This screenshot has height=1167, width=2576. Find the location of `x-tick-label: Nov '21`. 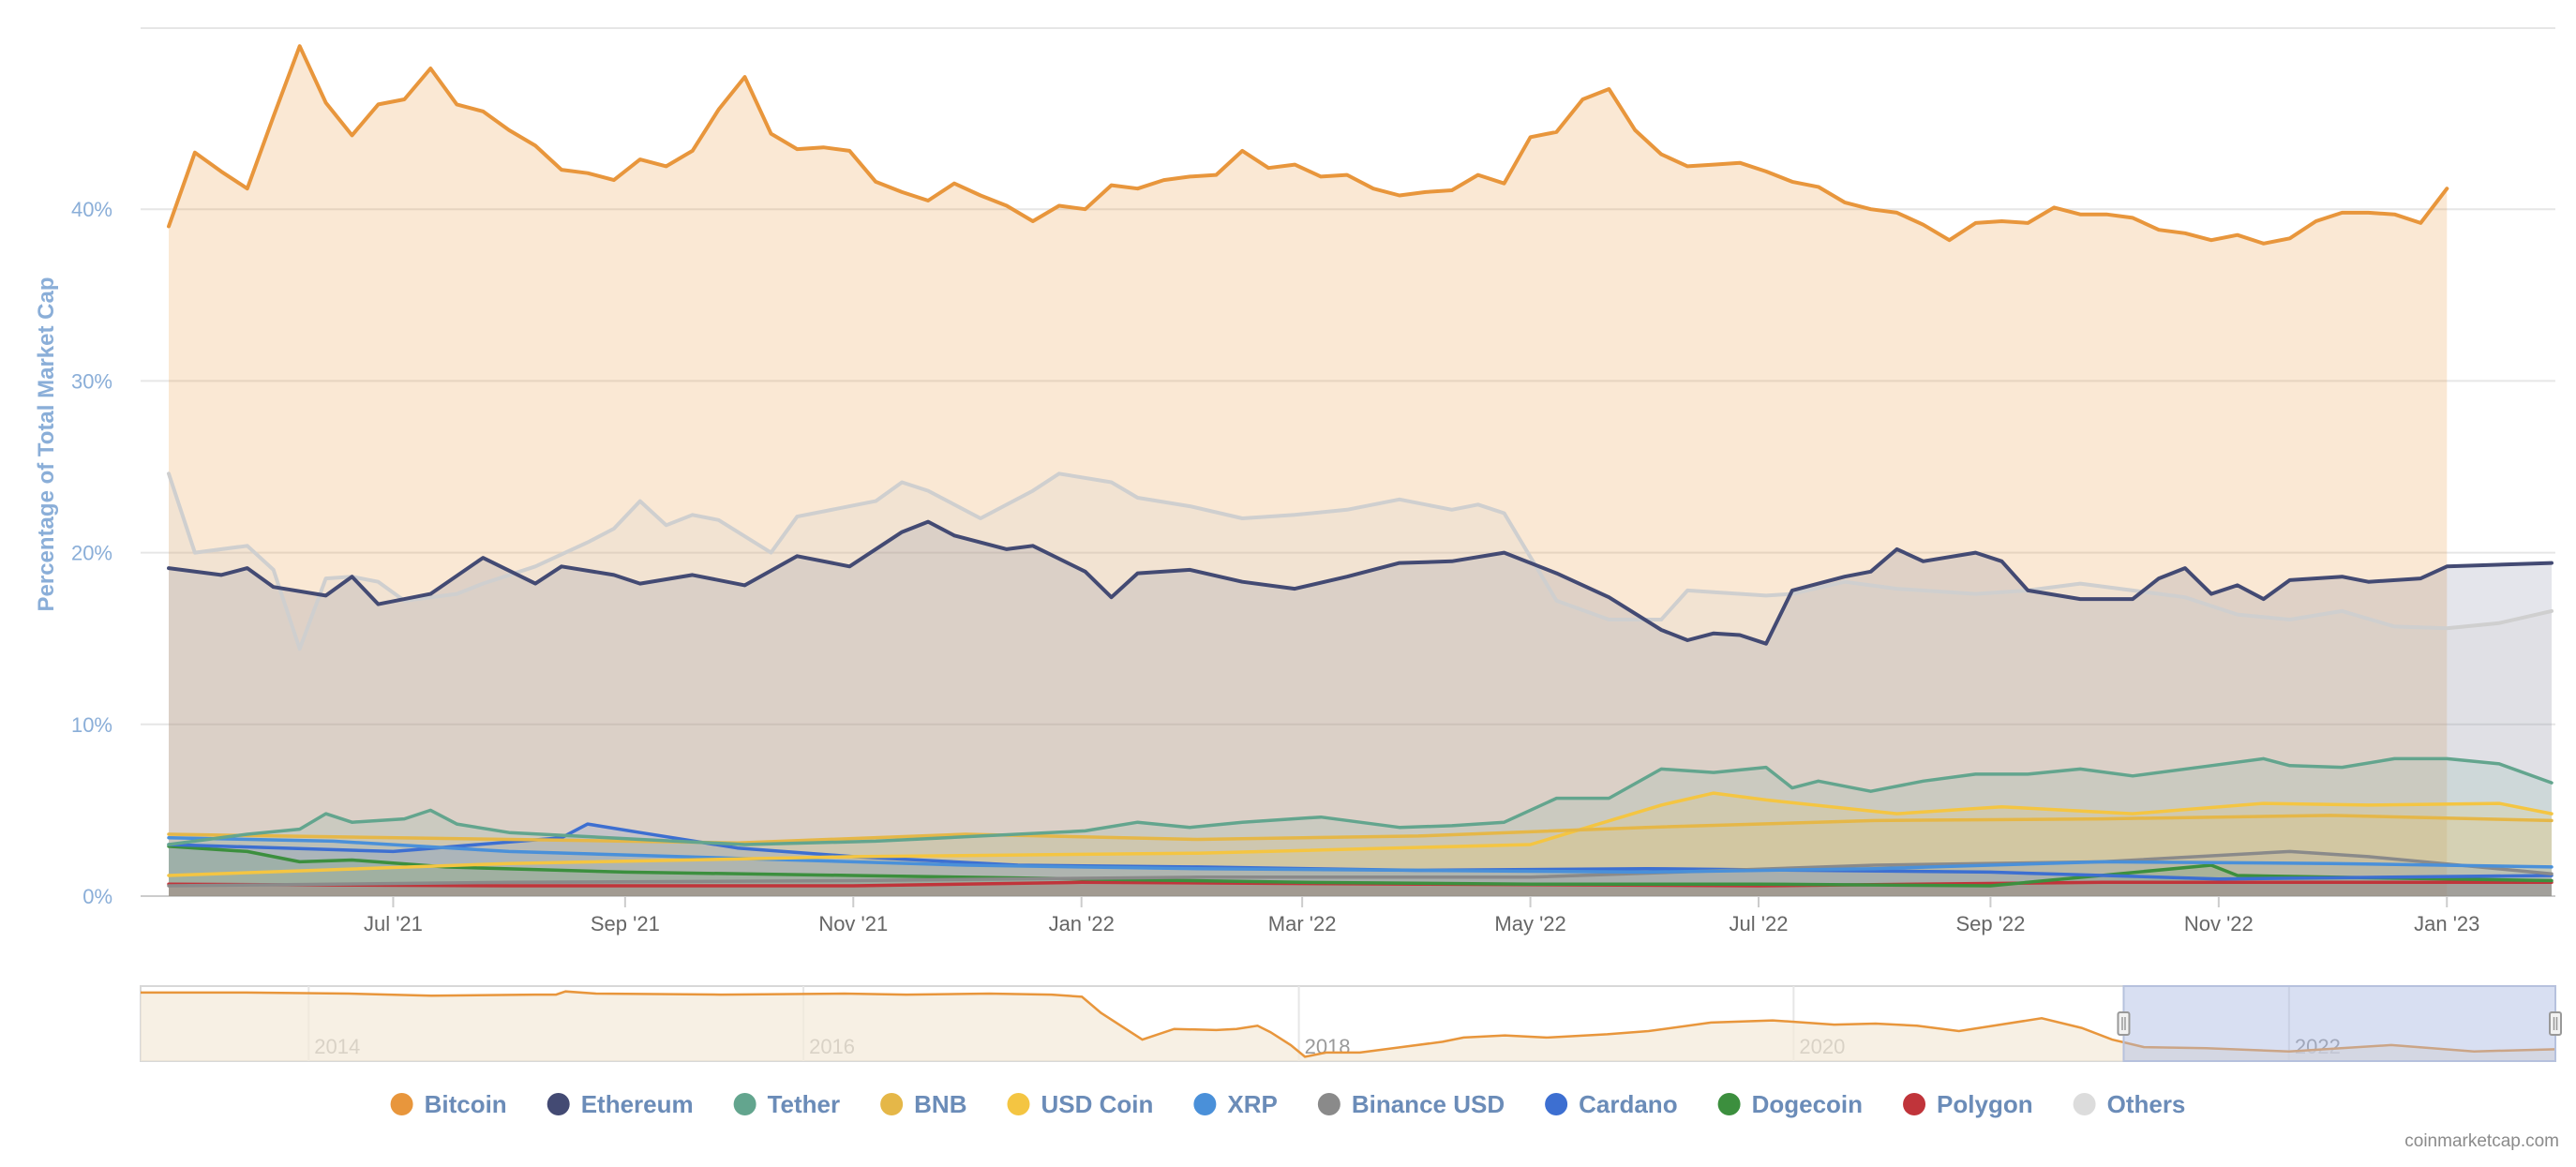

x-tick-label: Nov '21 is located at coordinates (853, 923).